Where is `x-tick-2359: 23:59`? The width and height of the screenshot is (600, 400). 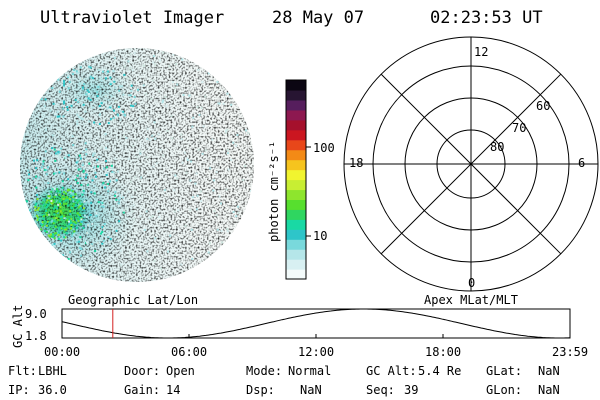 x-tick-2359: 23:59 is located at coordinates (570, 352).